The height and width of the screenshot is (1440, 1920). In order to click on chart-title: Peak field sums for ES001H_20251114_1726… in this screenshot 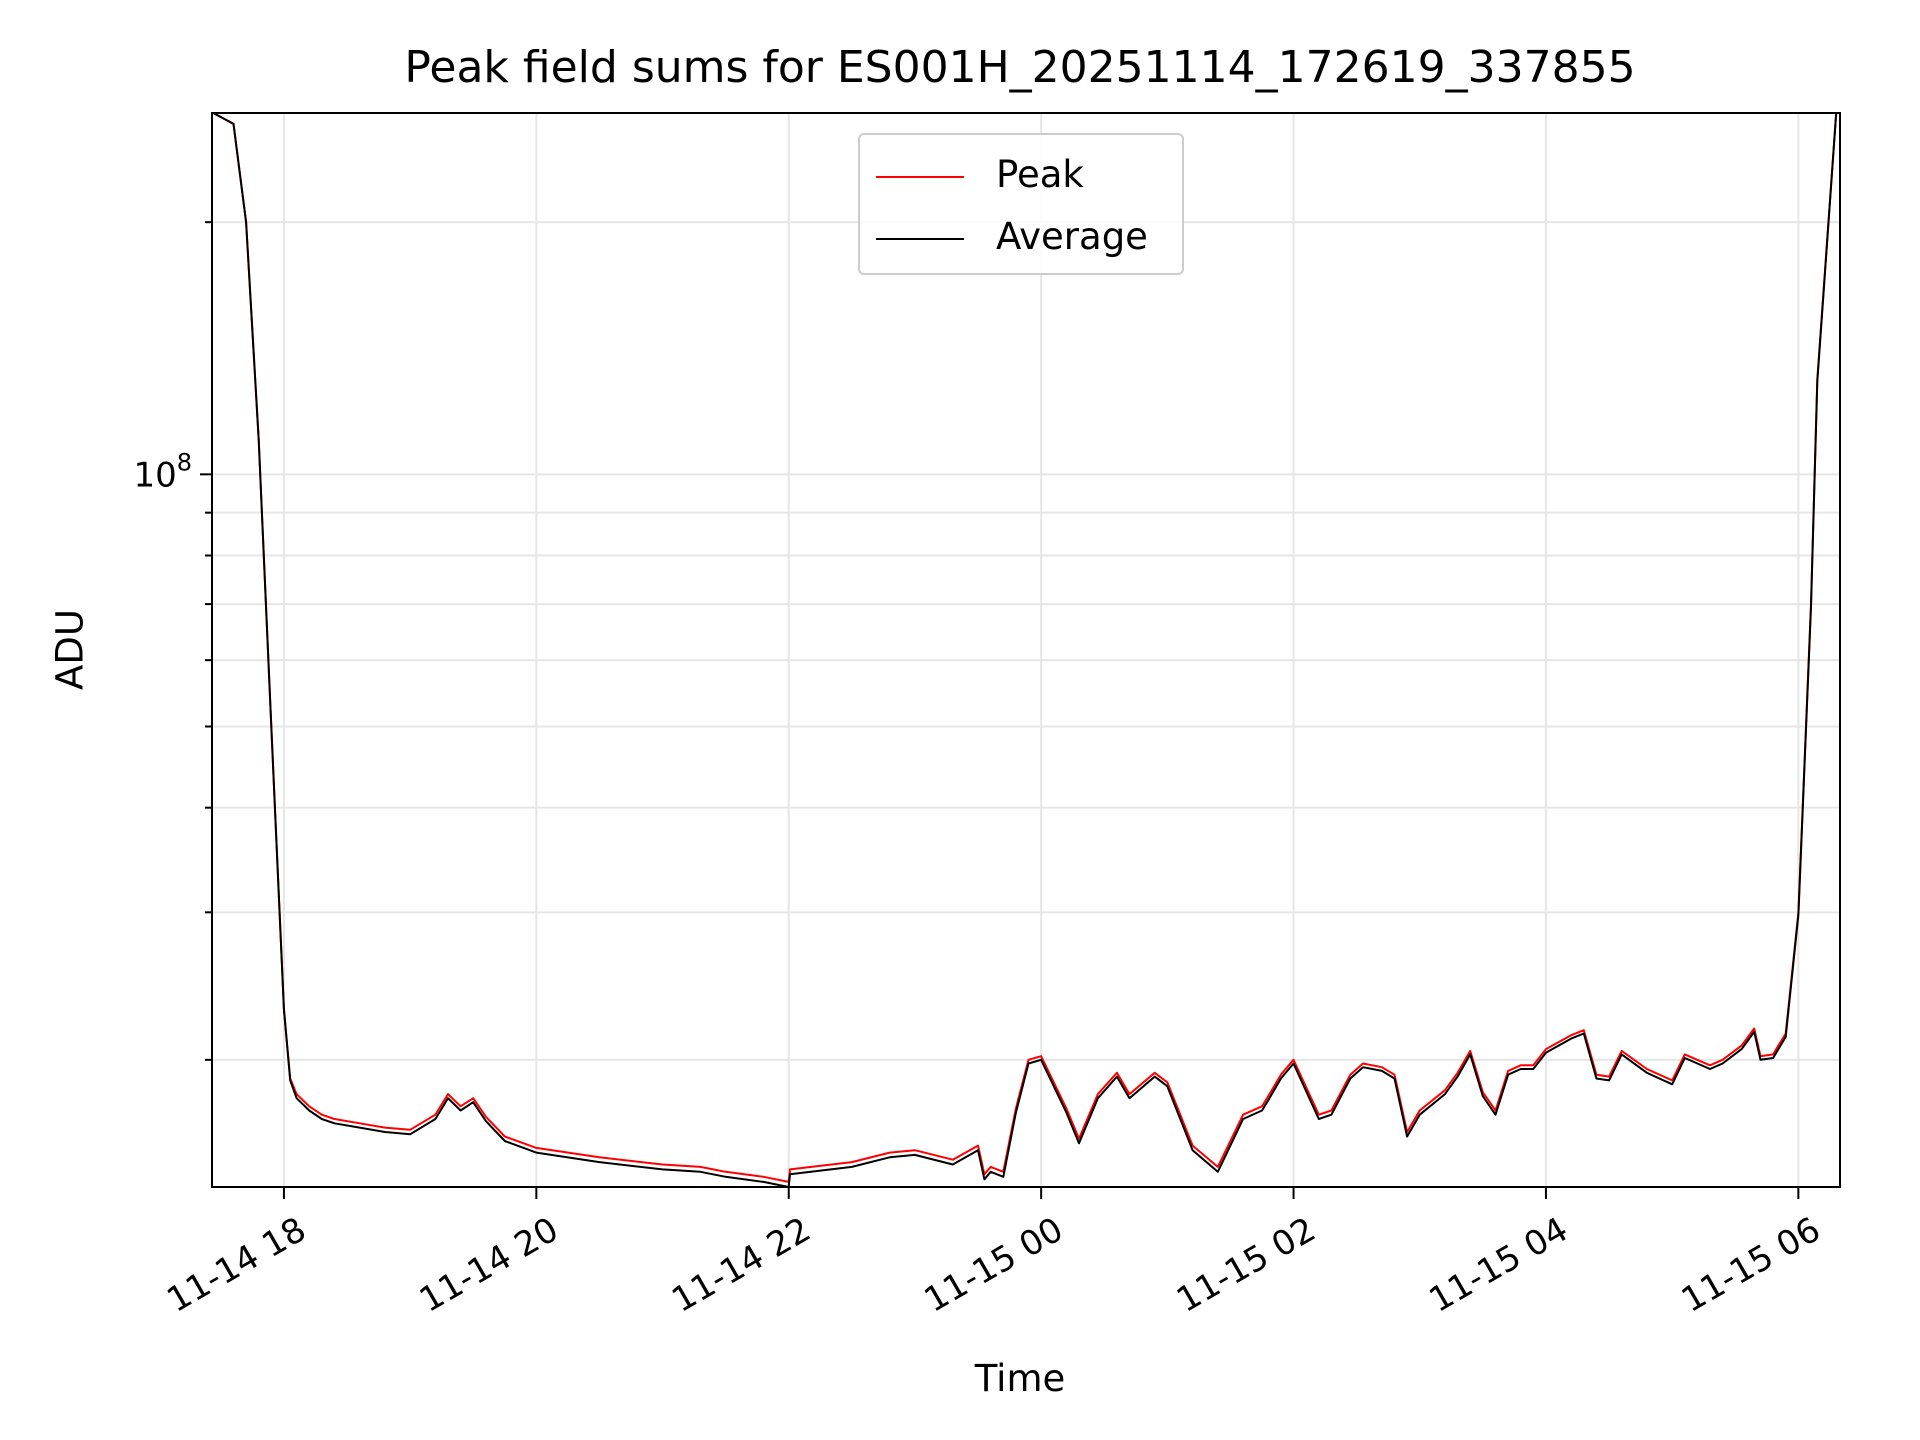, I will do `click(1020, 67)`.